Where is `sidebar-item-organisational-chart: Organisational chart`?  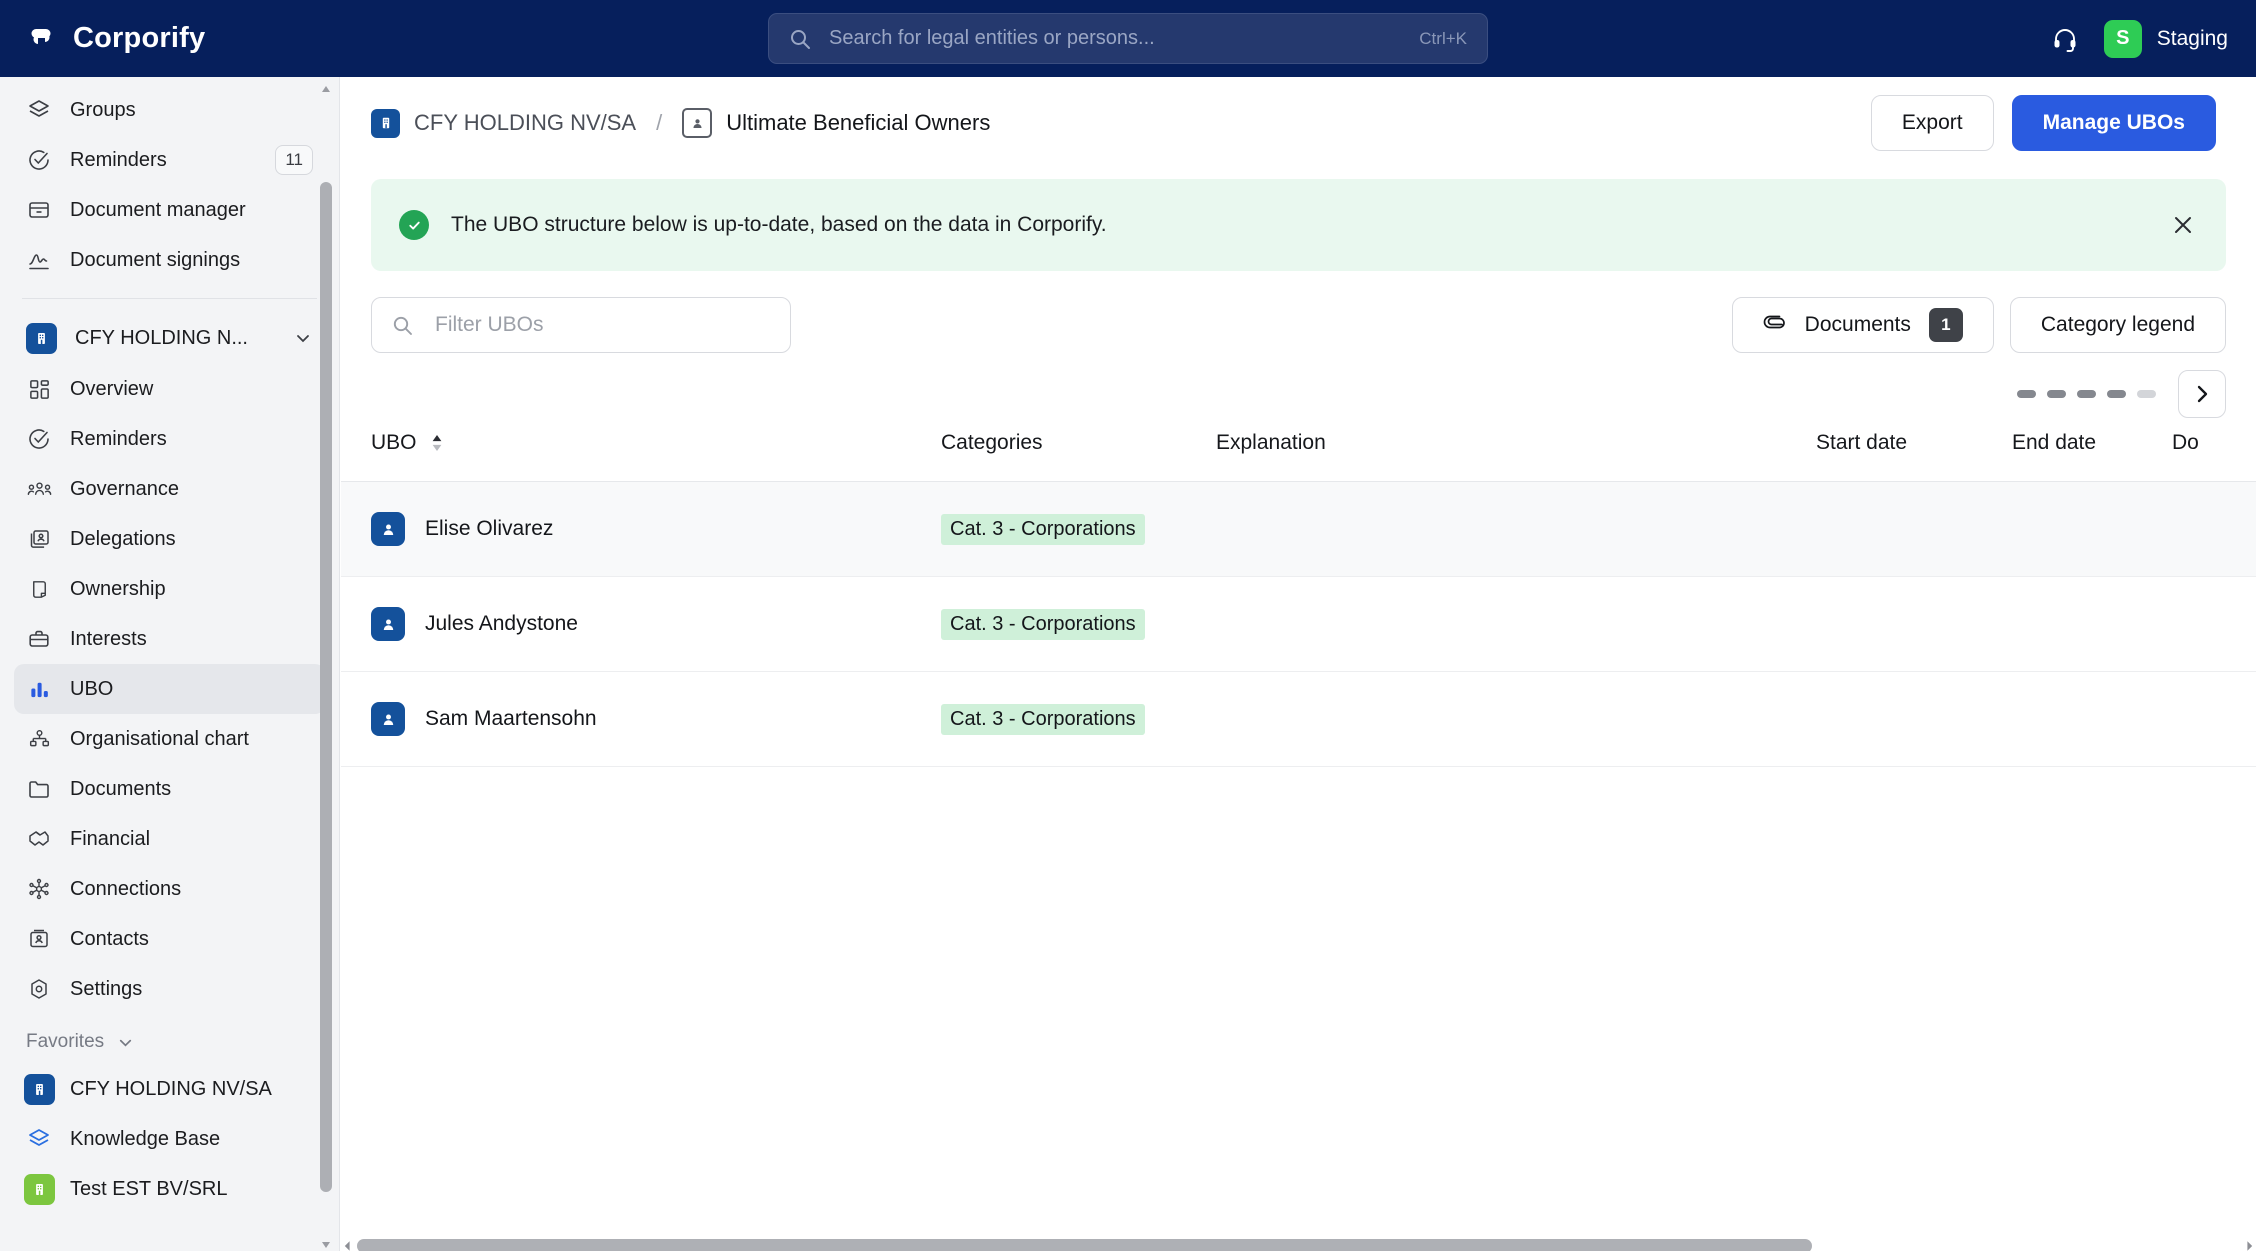
sidebar-item-organisational-chart: Organisational chart is located at coordinates (169, 739).